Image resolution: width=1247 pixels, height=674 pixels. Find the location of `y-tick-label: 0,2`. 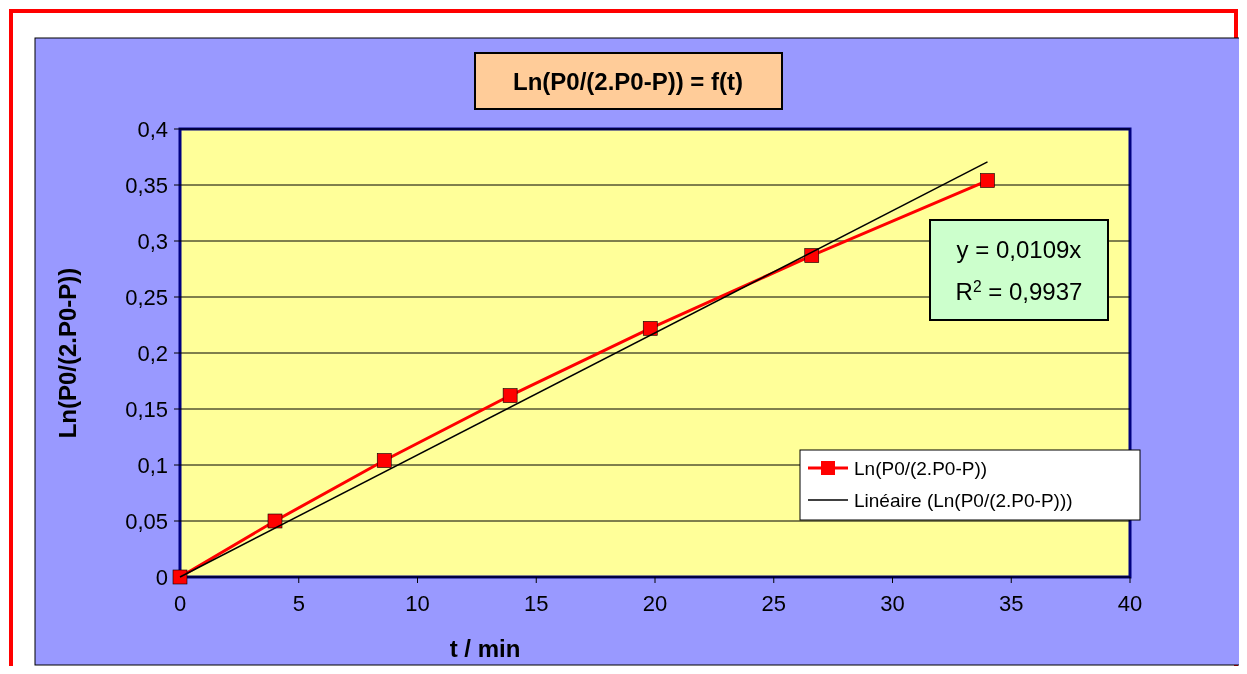

y-tick-label: 0,2 is located at coordinates (152, 353).